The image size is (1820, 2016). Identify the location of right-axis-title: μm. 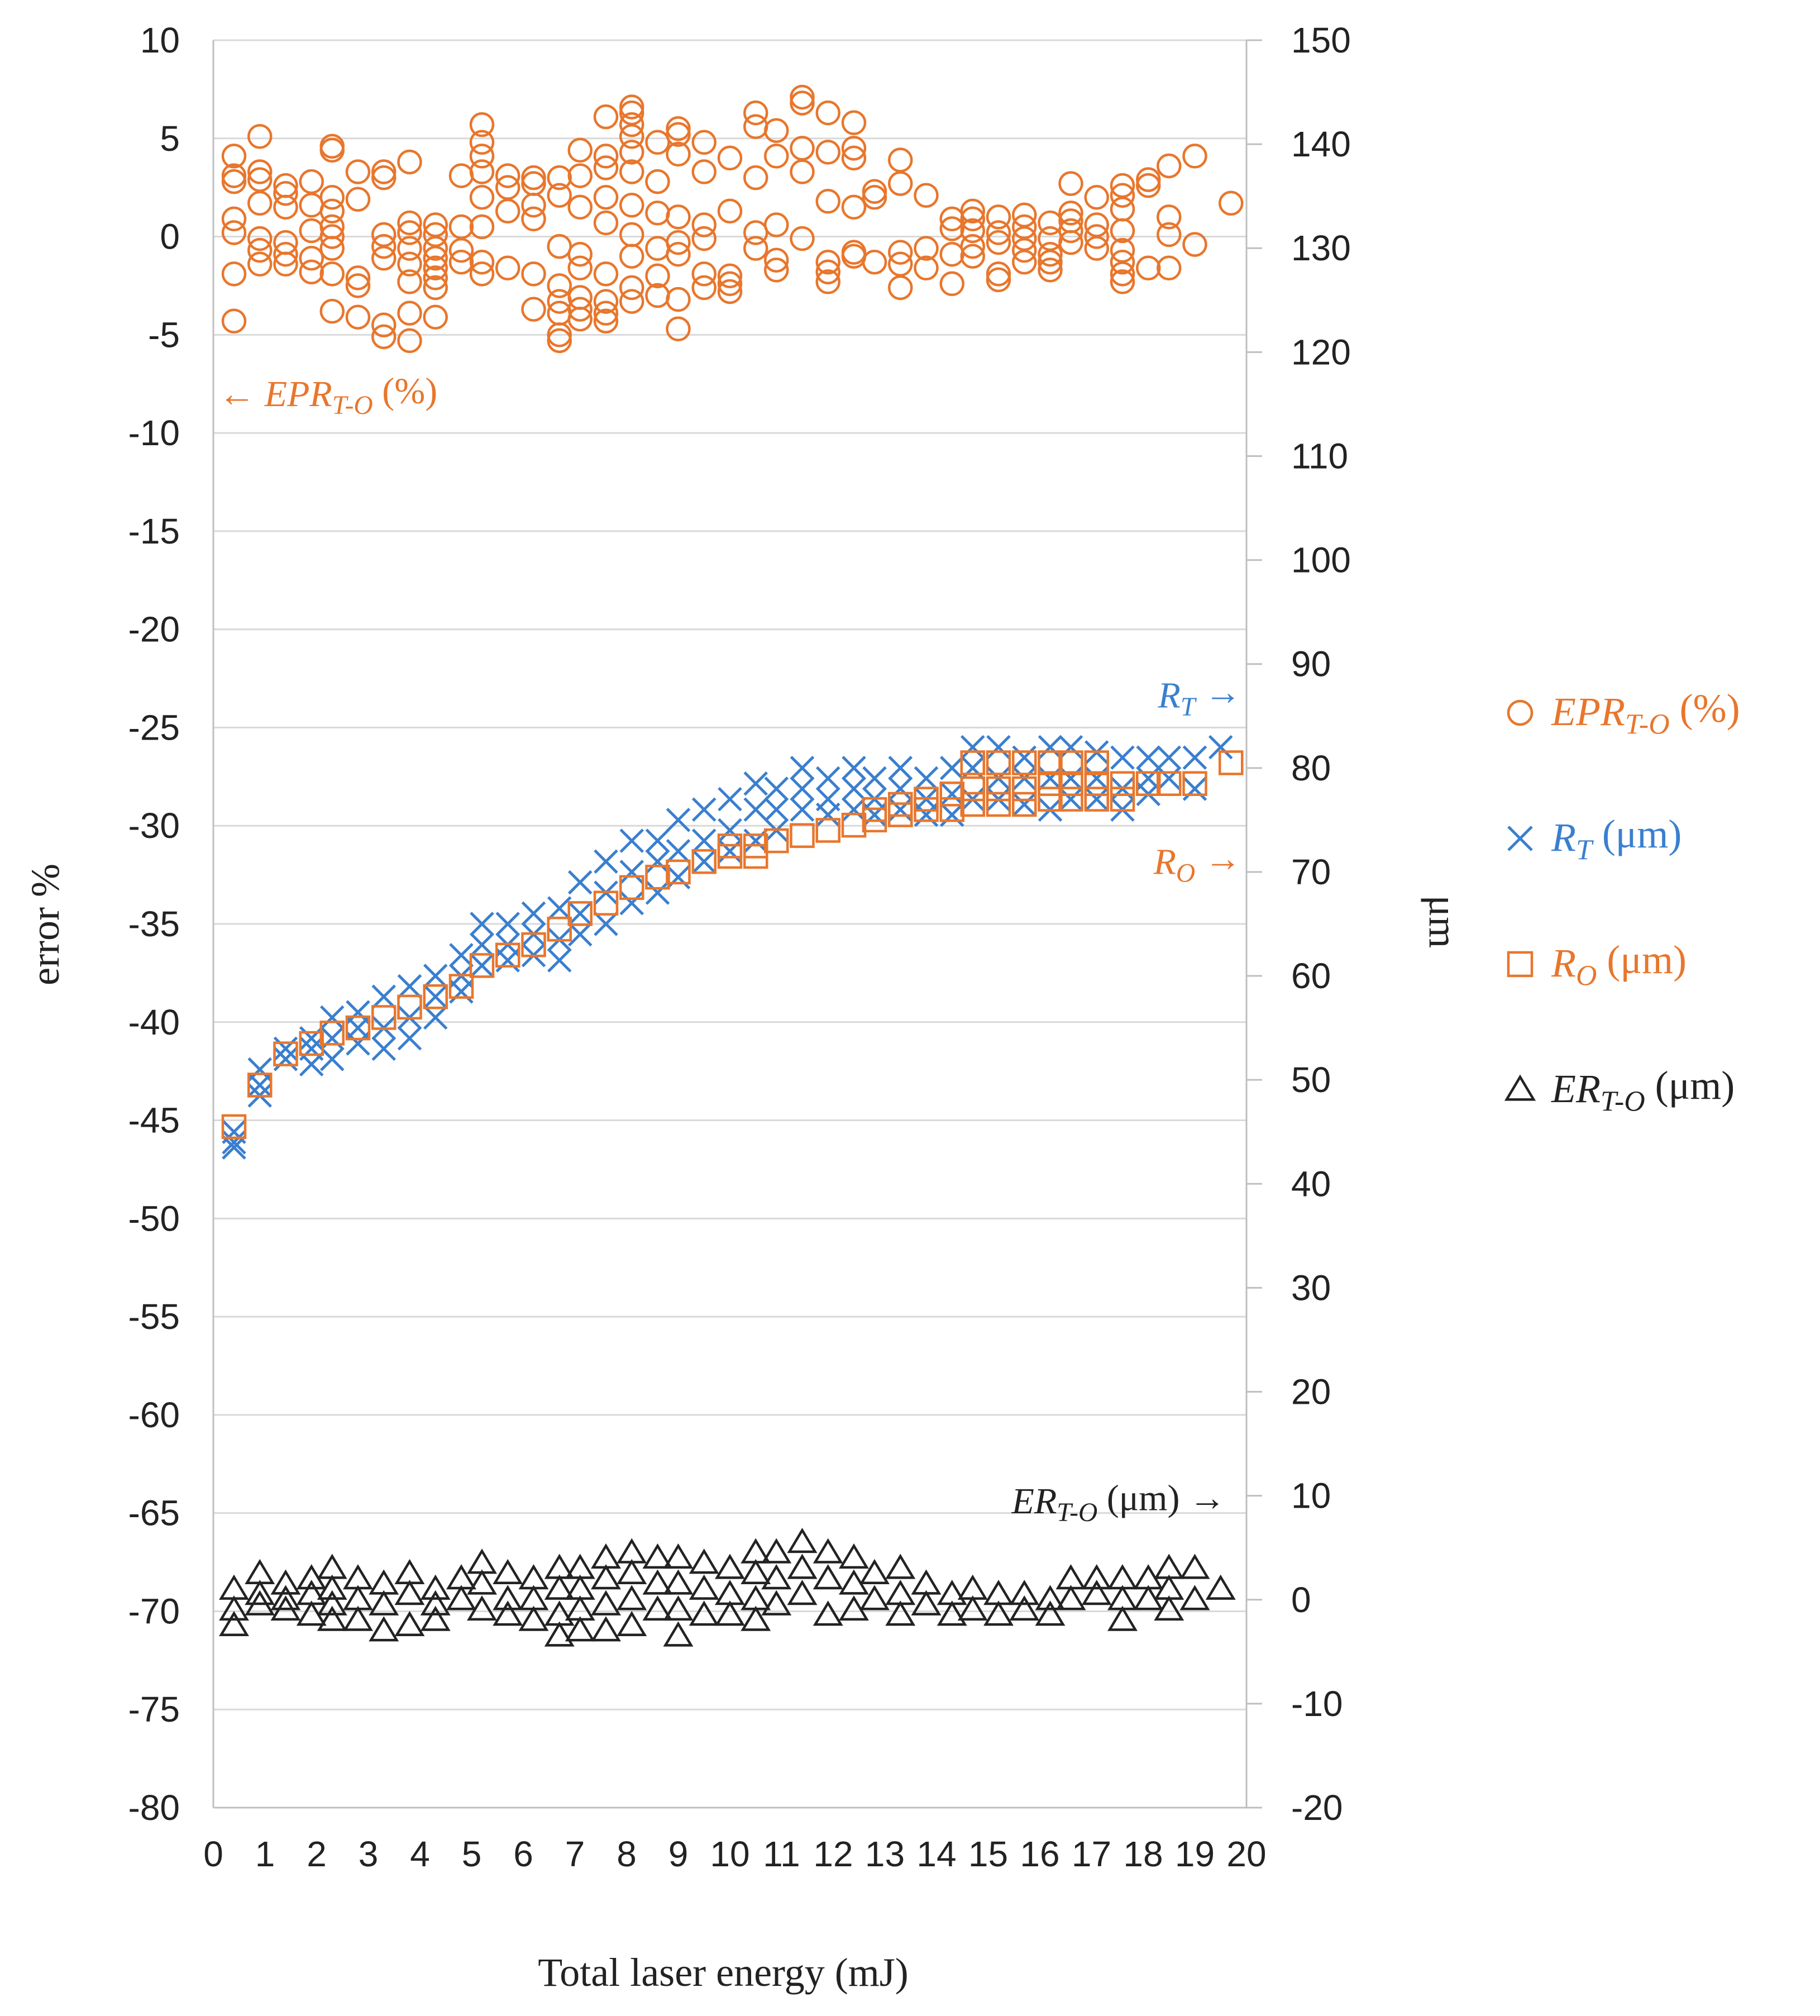
(1443, 922).